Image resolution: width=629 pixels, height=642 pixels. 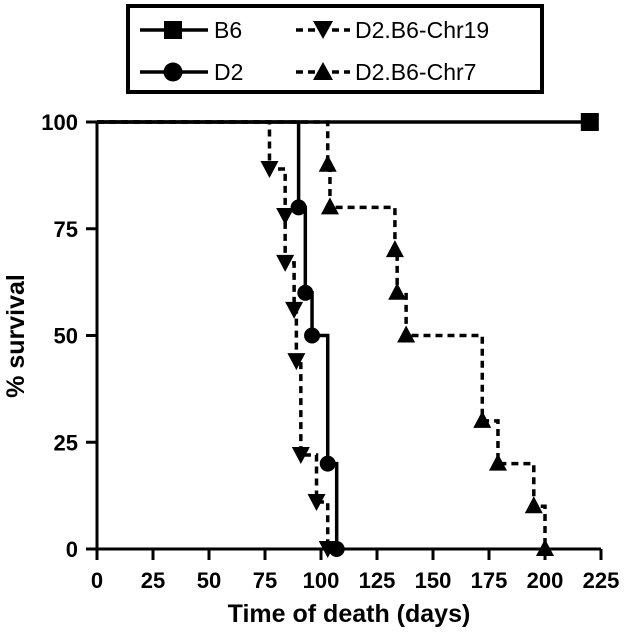 I want to click on x-tick-label: 50, so click(x=209, y=580).